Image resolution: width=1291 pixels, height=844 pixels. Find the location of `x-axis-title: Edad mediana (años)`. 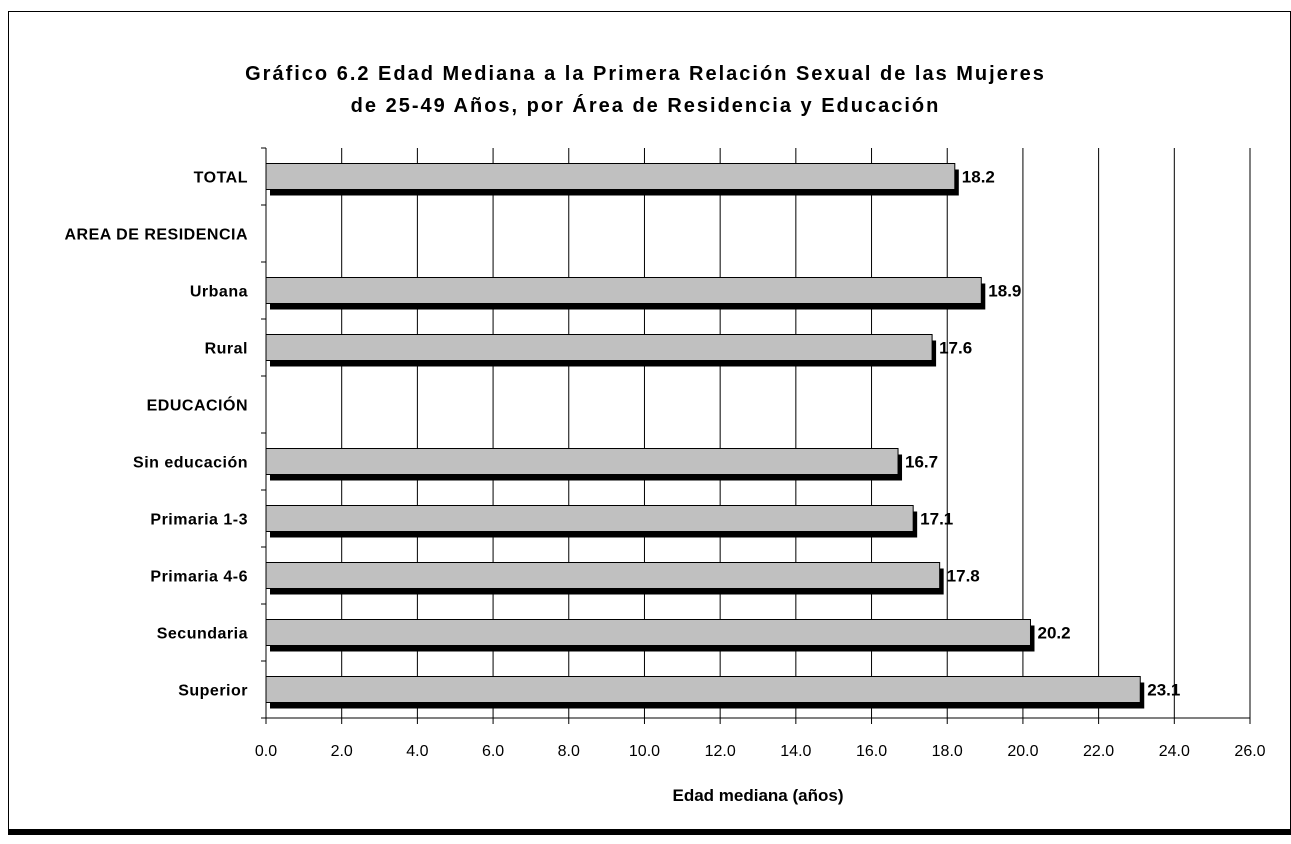

x-axis-title: Edad mediana (años) is located at coordinates (758, 795).